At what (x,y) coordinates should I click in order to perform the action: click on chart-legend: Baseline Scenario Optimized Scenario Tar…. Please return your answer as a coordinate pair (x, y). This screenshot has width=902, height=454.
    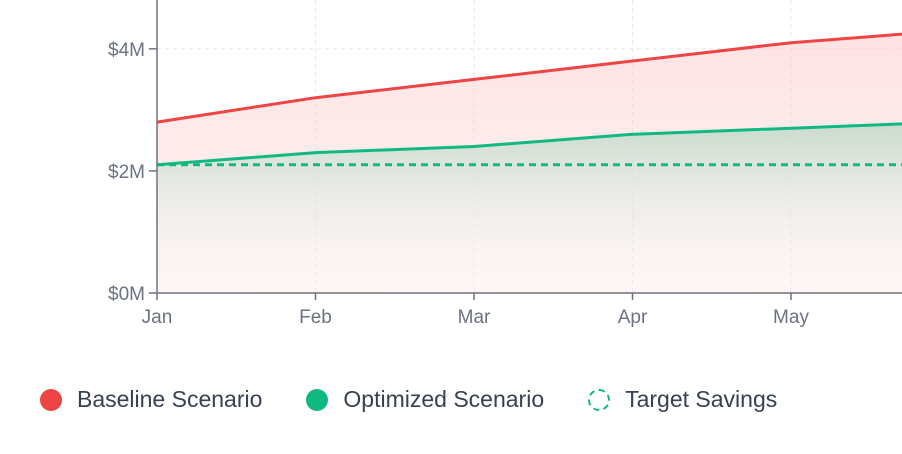
    Looking at the image, I should click on (430, 399).